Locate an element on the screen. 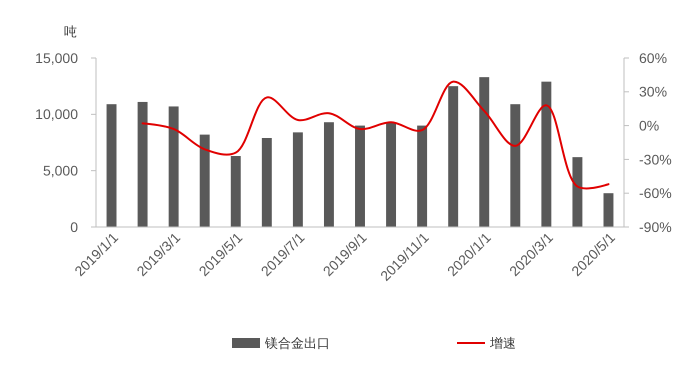 The width and height of the screenshot is (695, 369). y-tick-label: 5,000 is located at coordinates (60, 170).